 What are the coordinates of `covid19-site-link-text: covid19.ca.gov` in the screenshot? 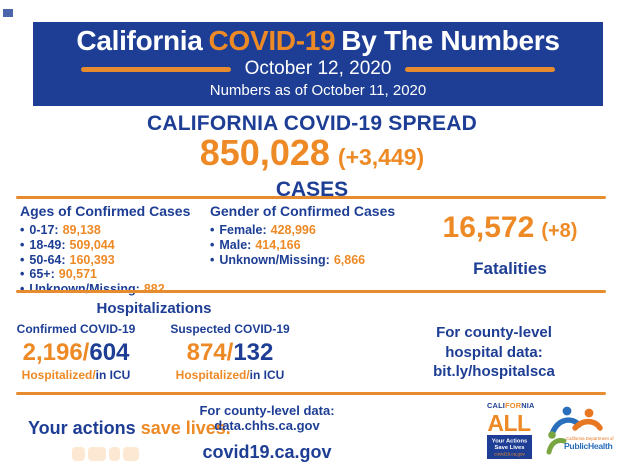 It's located at (267, 452).